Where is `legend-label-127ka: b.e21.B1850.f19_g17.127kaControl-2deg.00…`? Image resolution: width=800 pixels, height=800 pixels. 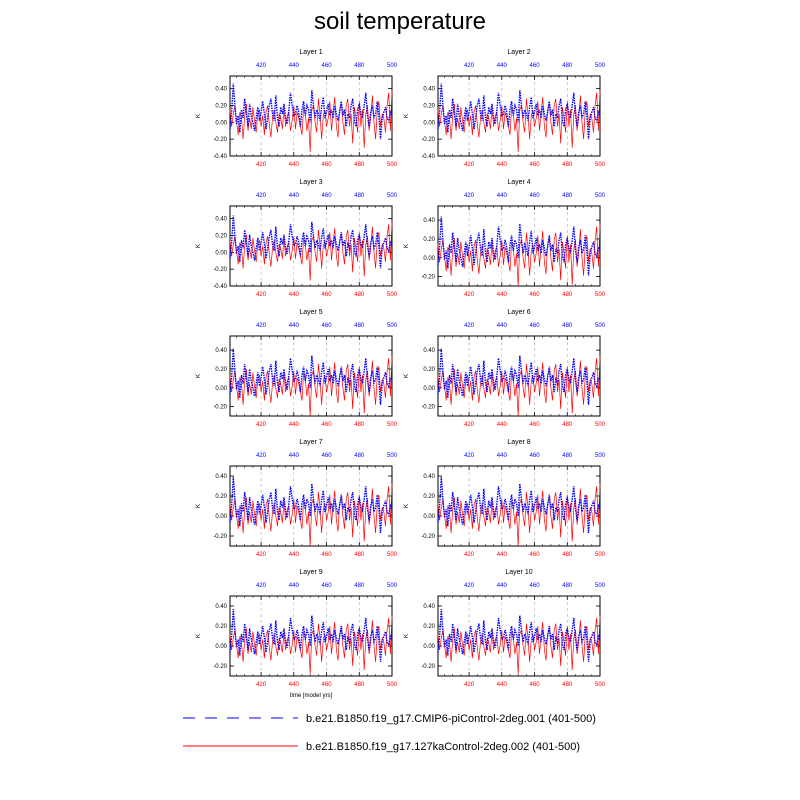 legend-label-127ka: b.e21.B1850.f19_g17.127kaControl-2deg.00… is located at coordinates (443, 747).